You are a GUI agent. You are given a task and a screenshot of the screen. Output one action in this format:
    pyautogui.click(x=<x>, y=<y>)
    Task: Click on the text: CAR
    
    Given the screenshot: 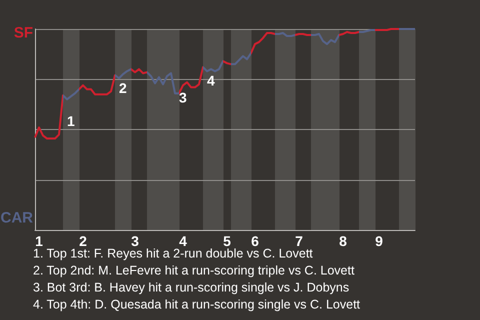 What is the action you would take?
    pyautogui.click(x=17, y=218)
    